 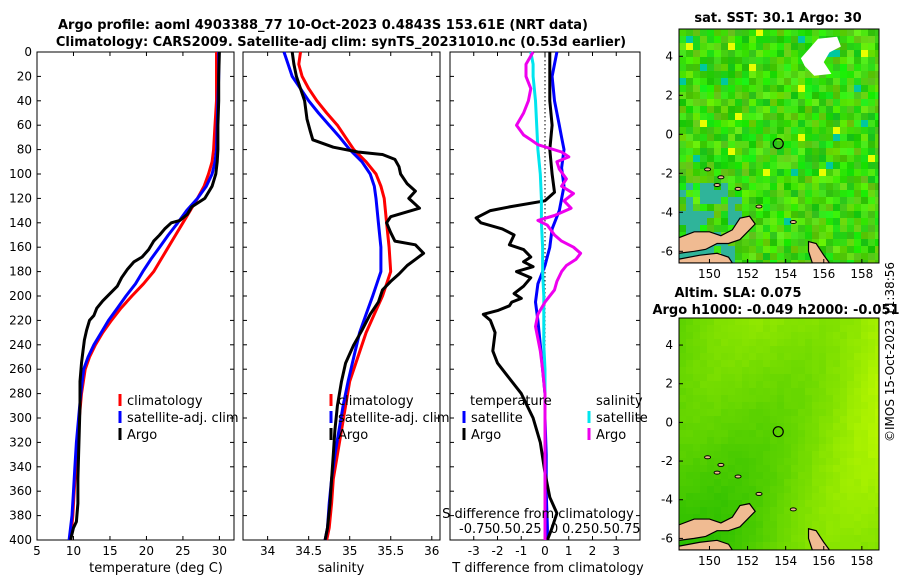 What do you see at coordinates (823, 274) in the screenshot?
I see `map-x-tick-label: 156` at bounding box center [823, 274].